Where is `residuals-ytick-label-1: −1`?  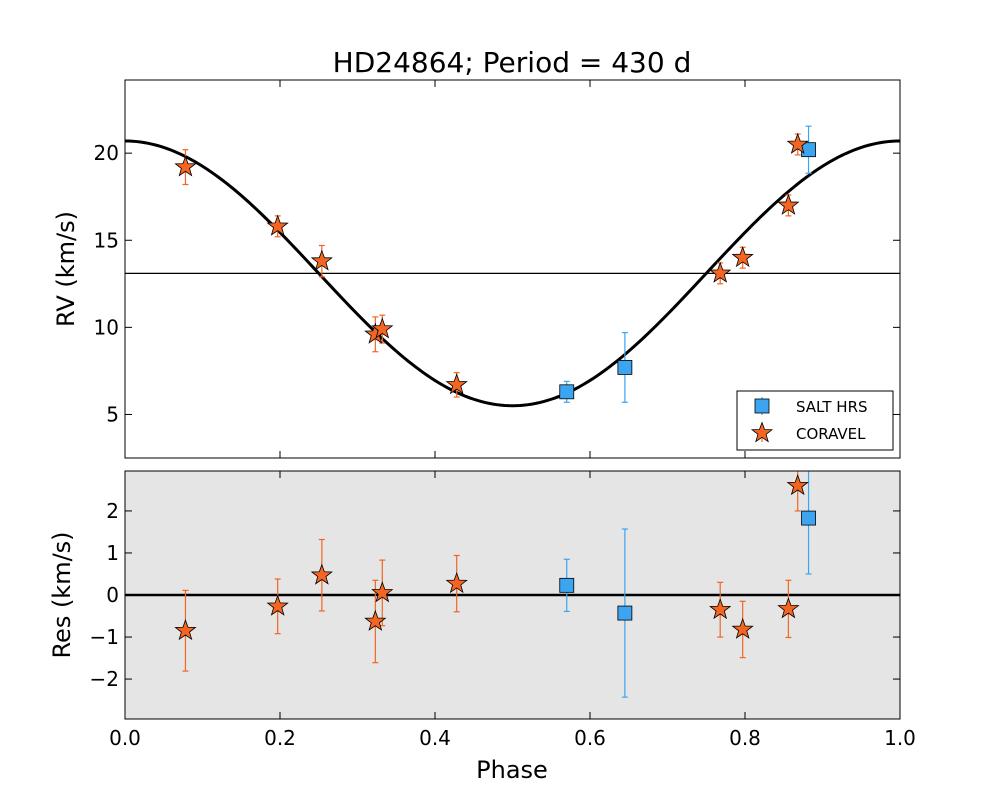 residuals-ytick-label-1: −1 is located at coordinates (104, 637).